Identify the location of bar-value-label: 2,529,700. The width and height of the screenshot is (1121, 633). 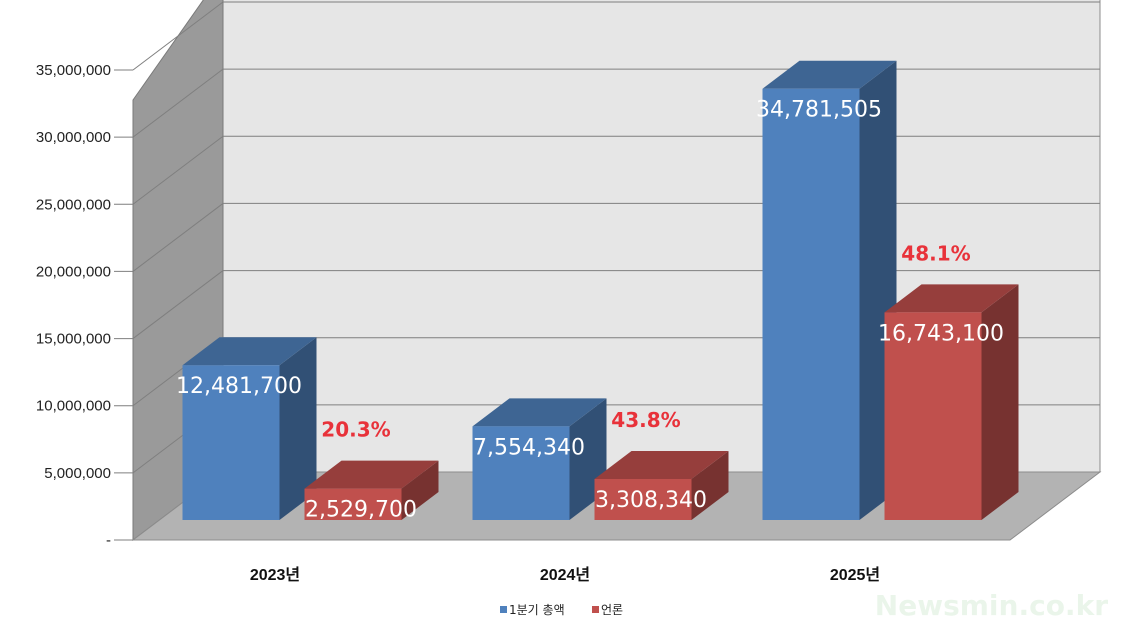
(361, 510).